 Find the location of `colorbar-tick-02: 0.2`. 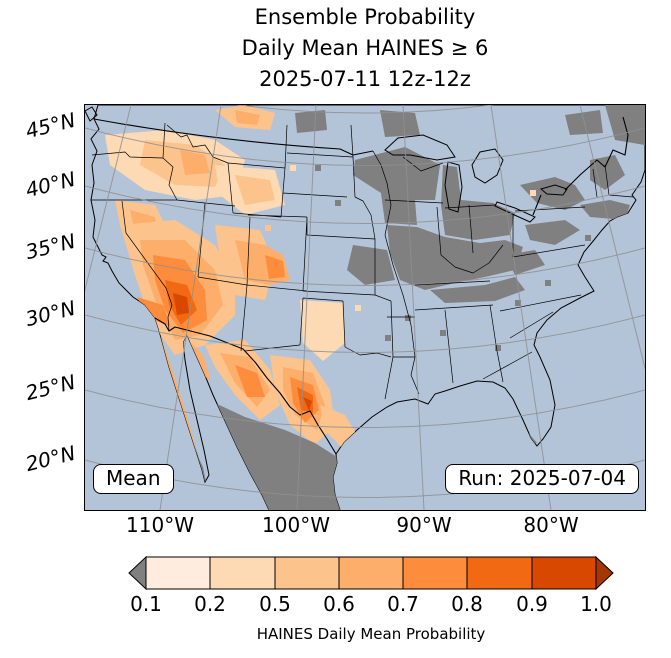

colorbar-tick-02: 0.2 is located at coordinates (210, 604).